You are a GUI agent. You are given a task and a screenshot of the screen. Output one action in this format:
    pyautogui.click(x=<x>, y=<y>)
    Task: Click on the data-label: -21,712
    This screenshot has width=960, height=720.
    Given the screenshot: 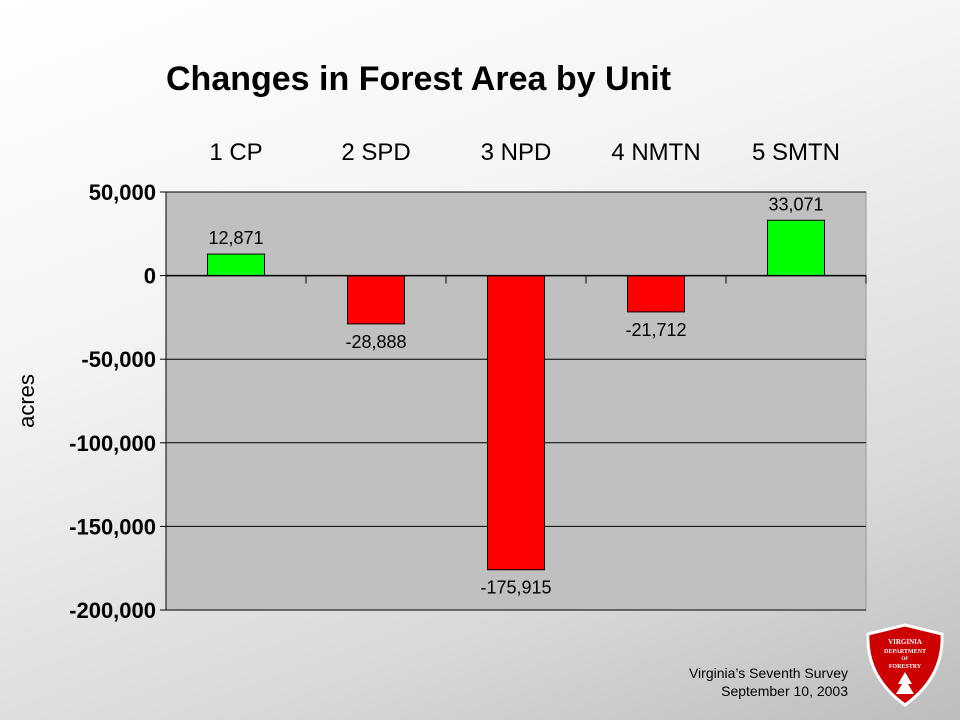 What is the action you would take?
    pyautogui.click(x=655, y=330)
    